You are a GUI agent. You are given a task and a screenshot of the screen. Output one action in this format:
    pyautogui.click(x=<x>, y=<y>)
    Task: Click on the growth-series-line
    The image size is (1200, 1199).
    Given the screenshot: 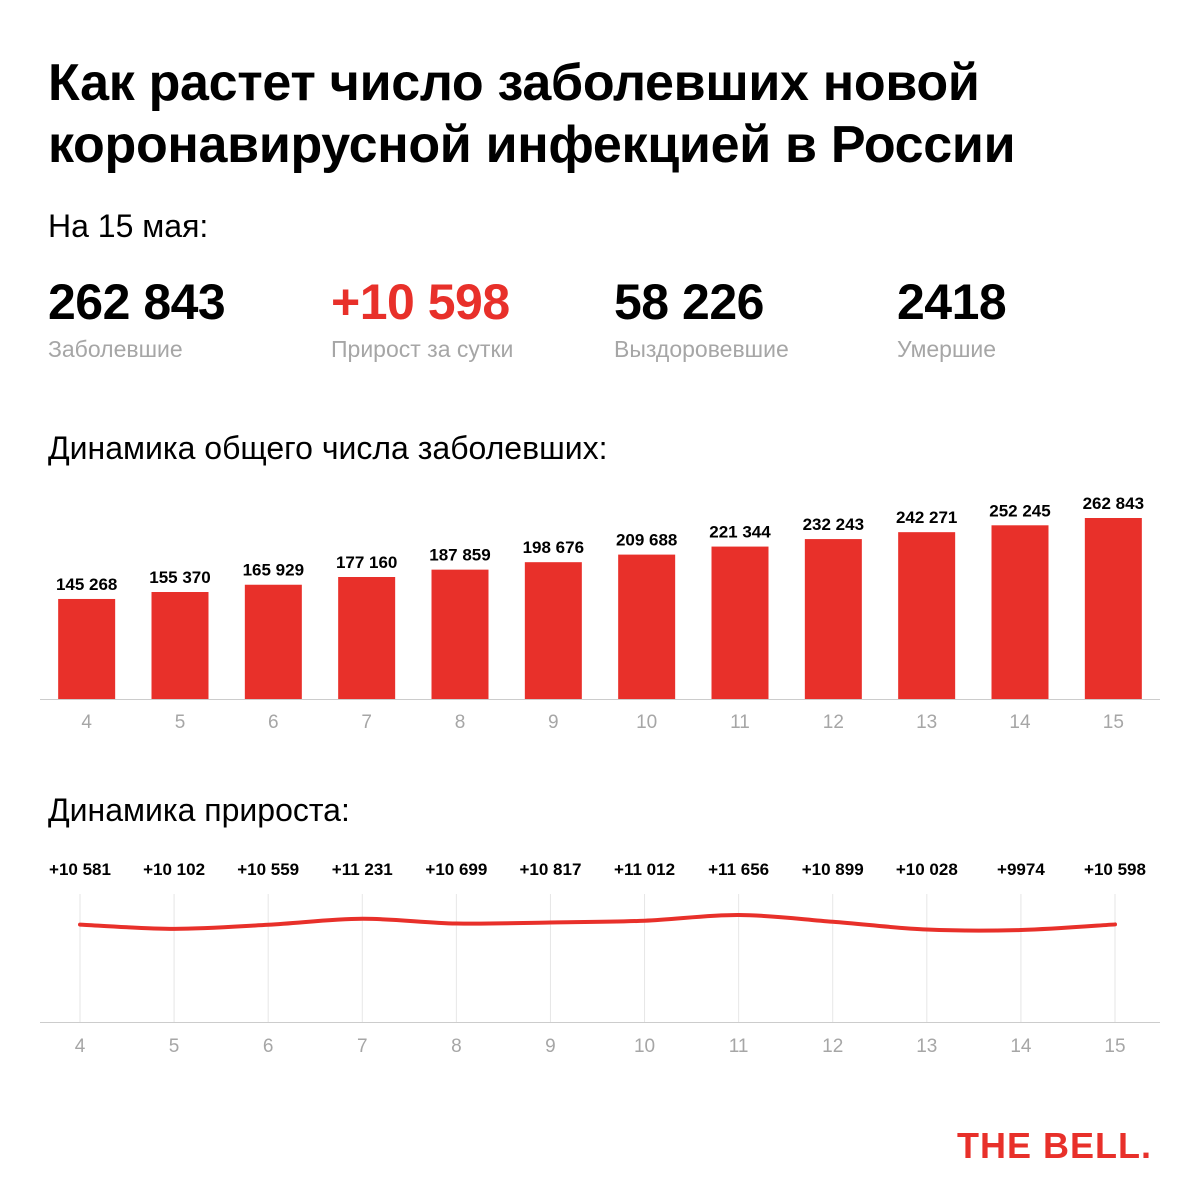 What is the action you would take?
    pyautogui.click(x=597, y=922)
    